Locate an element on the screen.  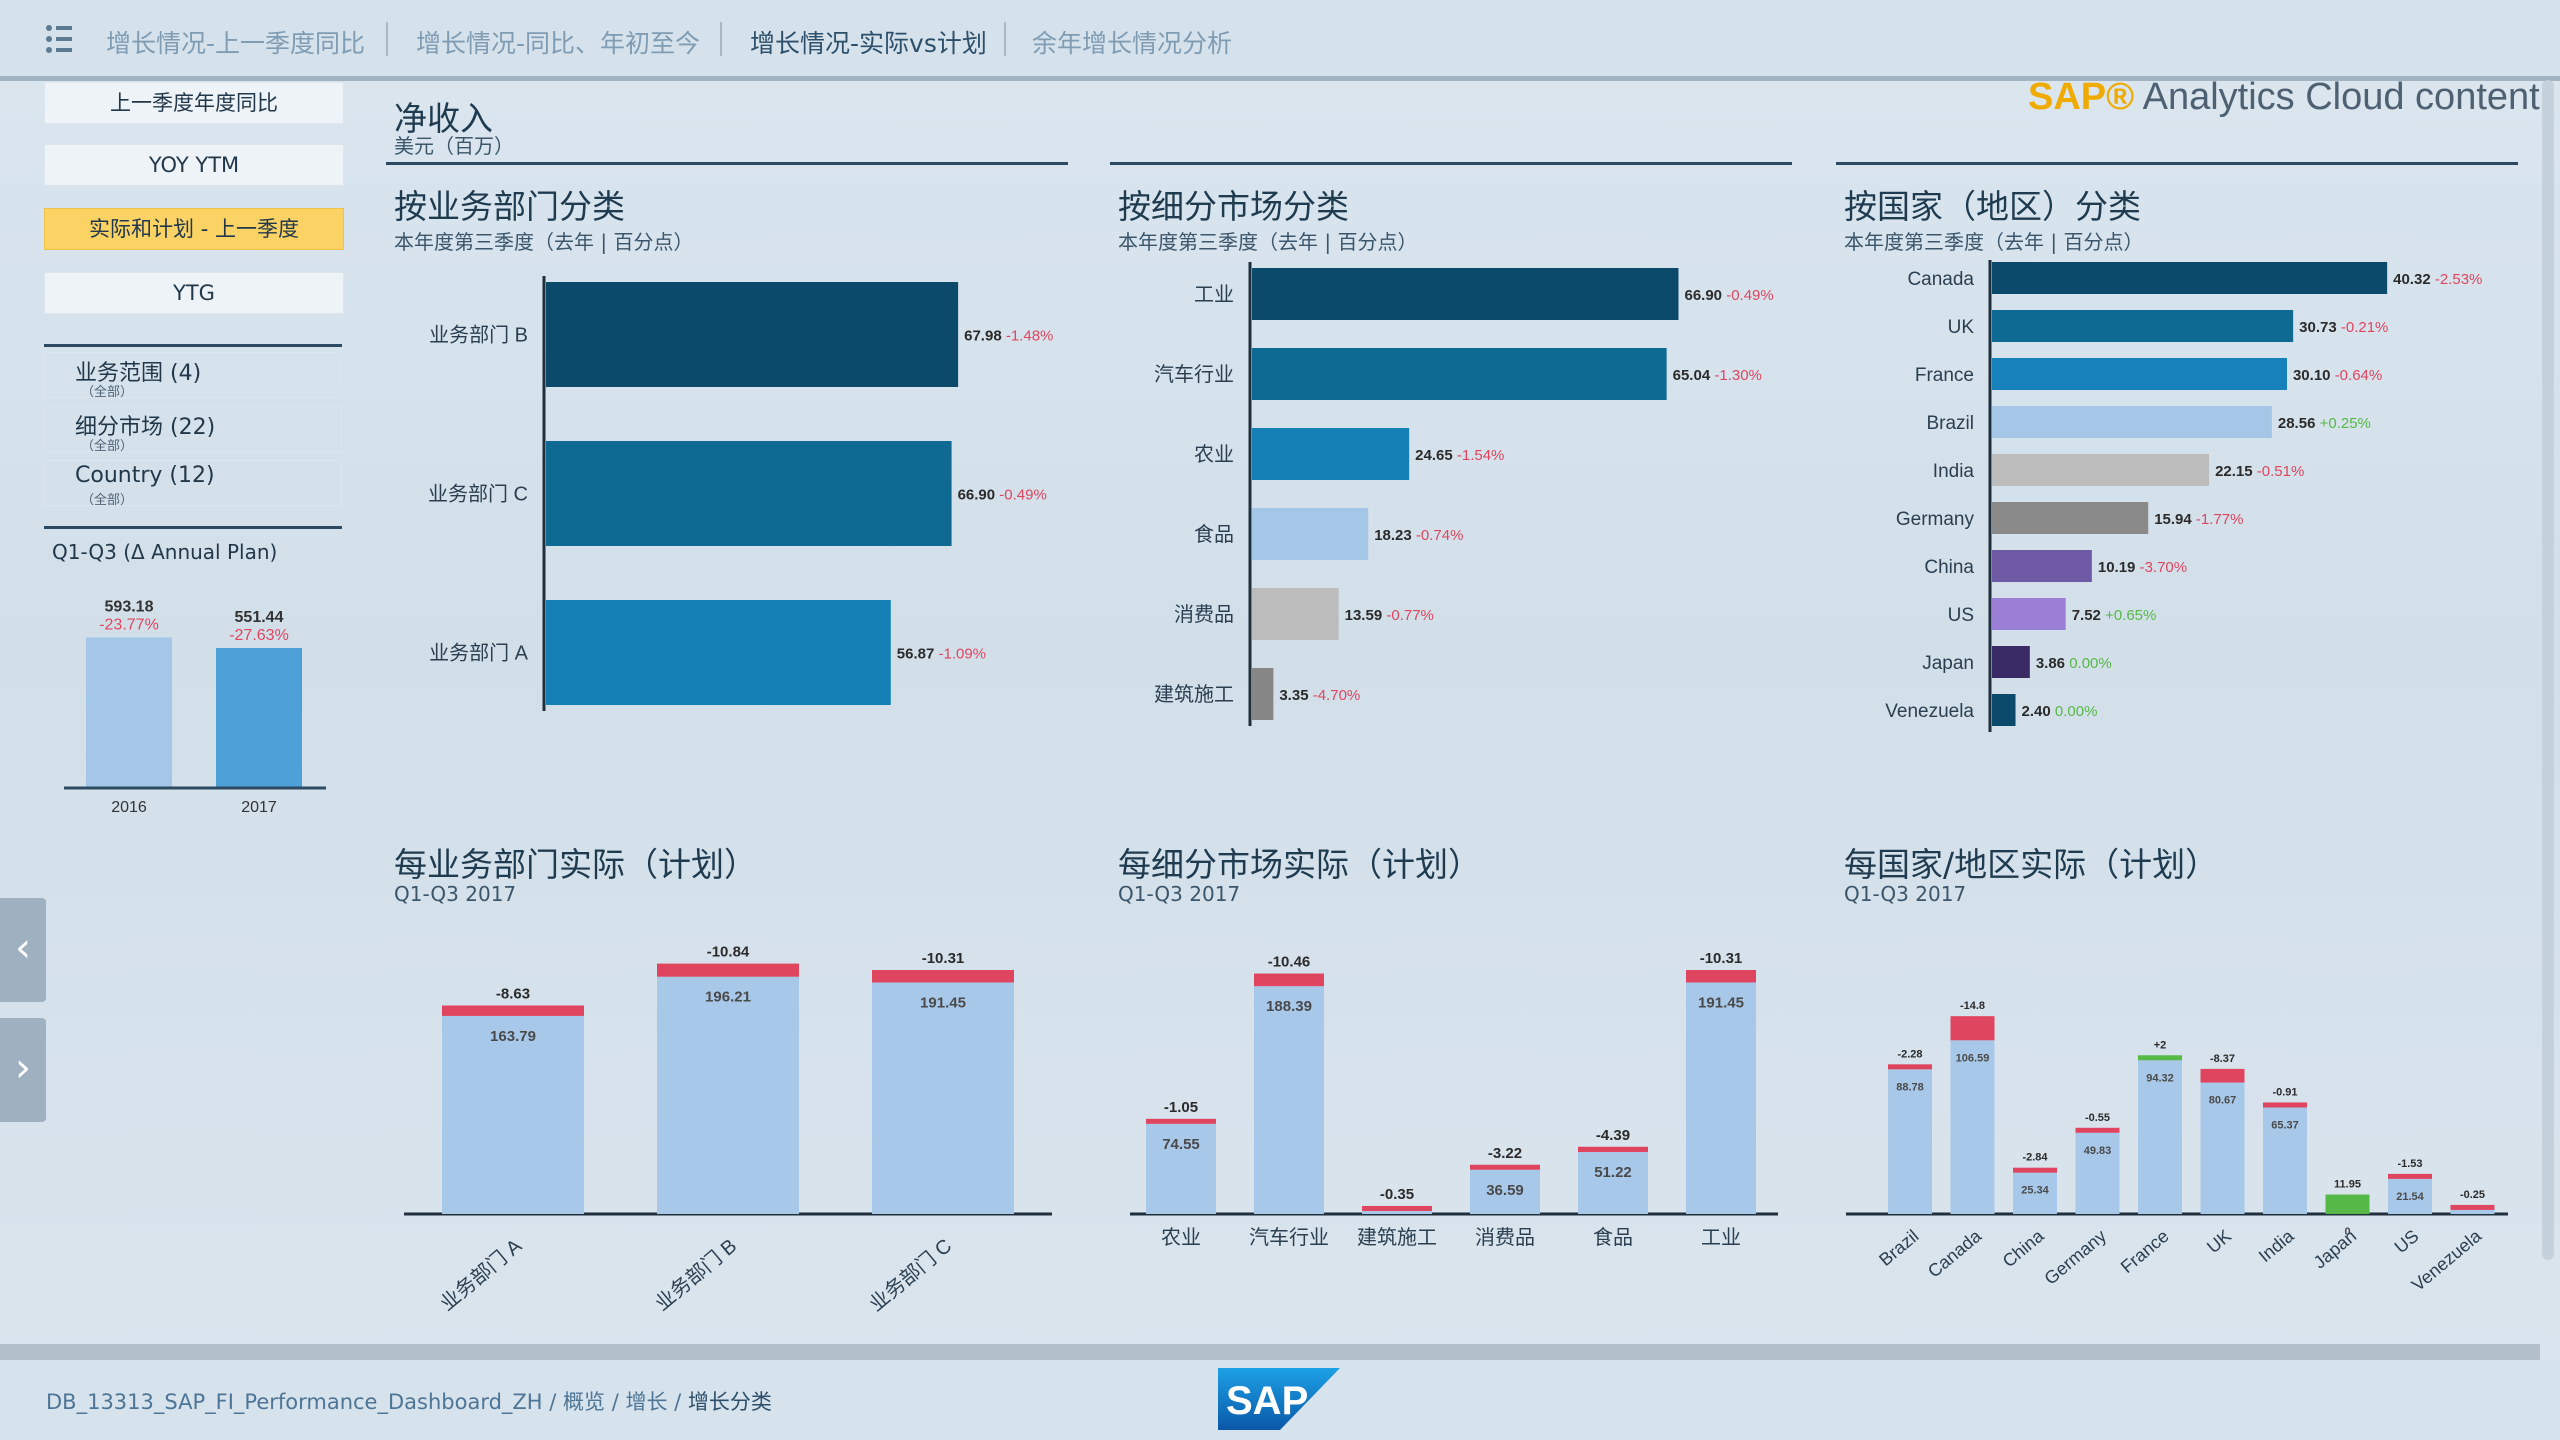
v-category-label: Brazil is located at coordinates (1898, 1248).